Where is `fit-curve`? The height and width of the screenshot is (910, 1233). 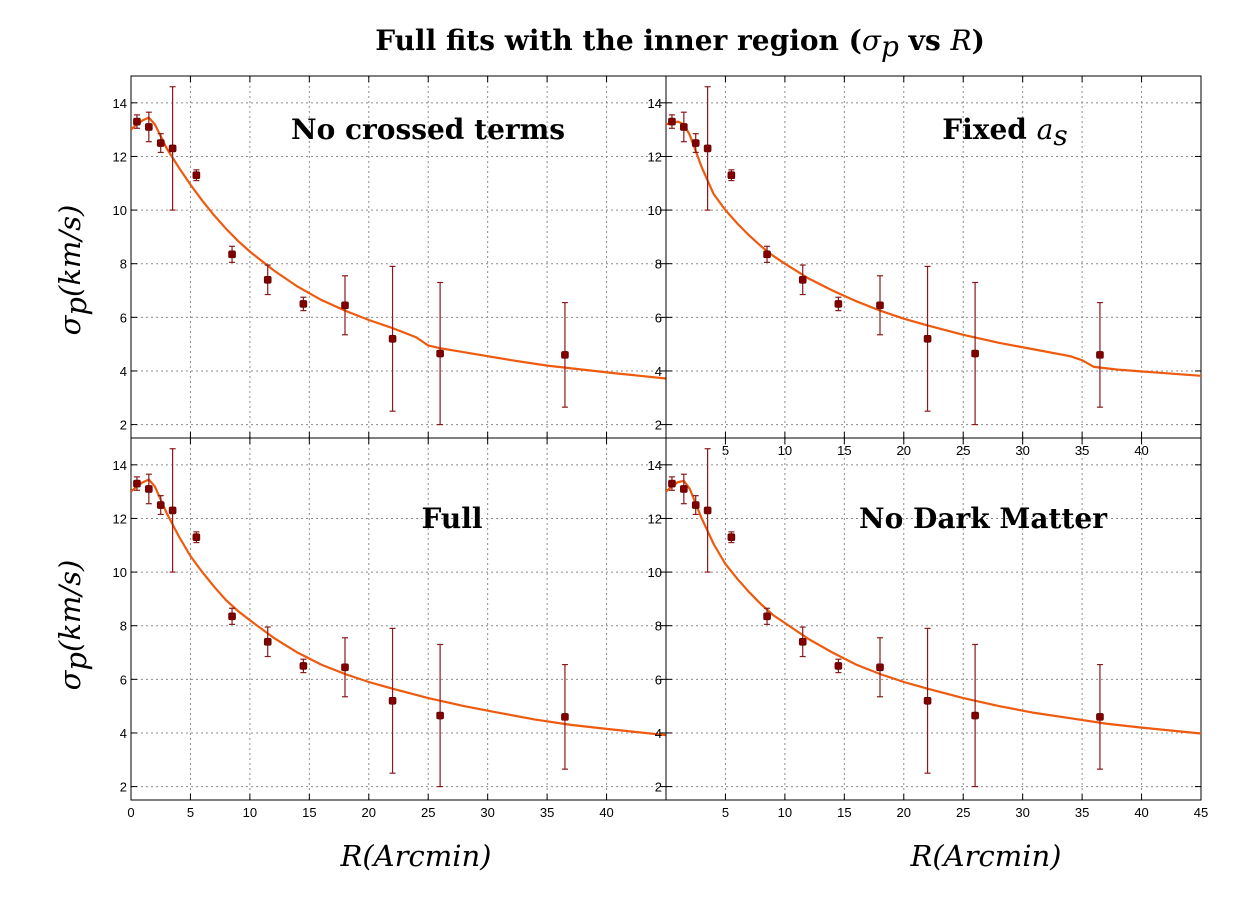 fit-curve is located at coordinates (398, 607).